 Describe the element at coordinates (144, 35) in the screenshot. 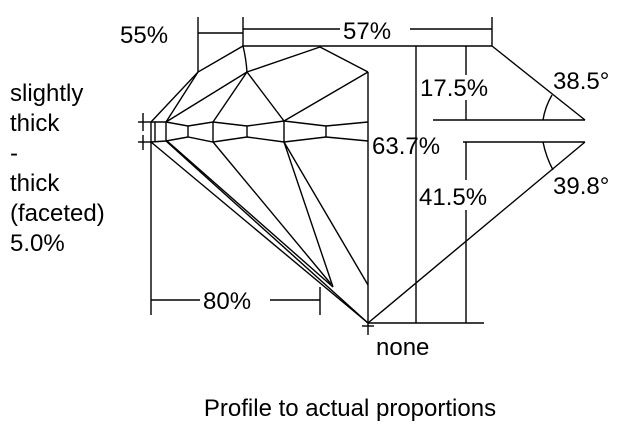

I see `crown-ratio-label: 55%` at that location.